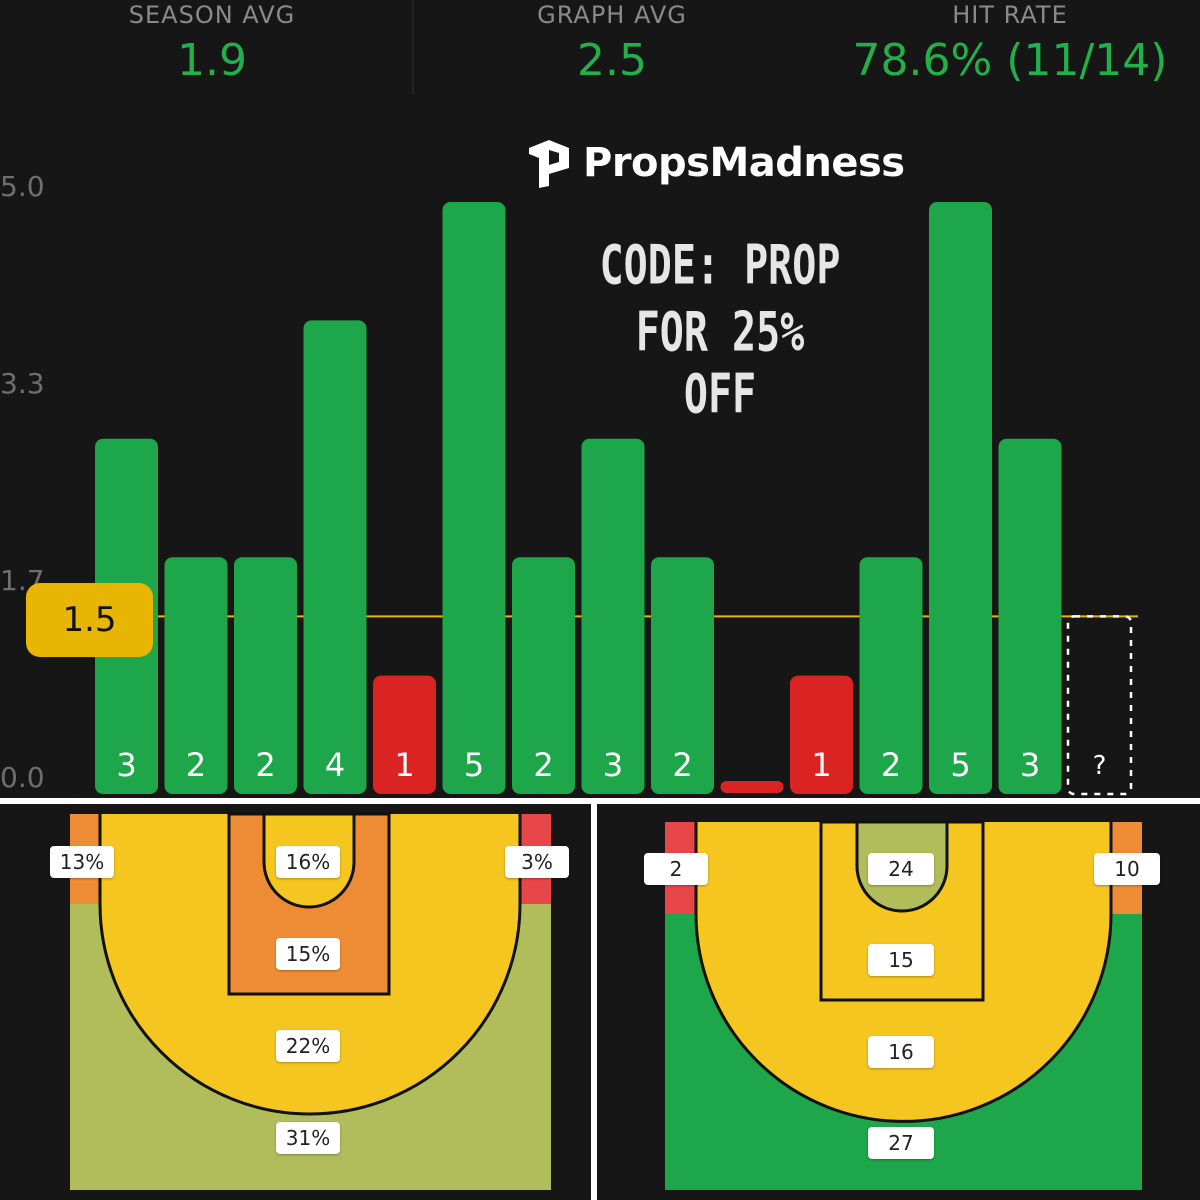 This screenshot has height=1200, width=1200. Describe the element at coordinates (901, 1143) in the screenshot. I see `above-break-label: 27` at that location.